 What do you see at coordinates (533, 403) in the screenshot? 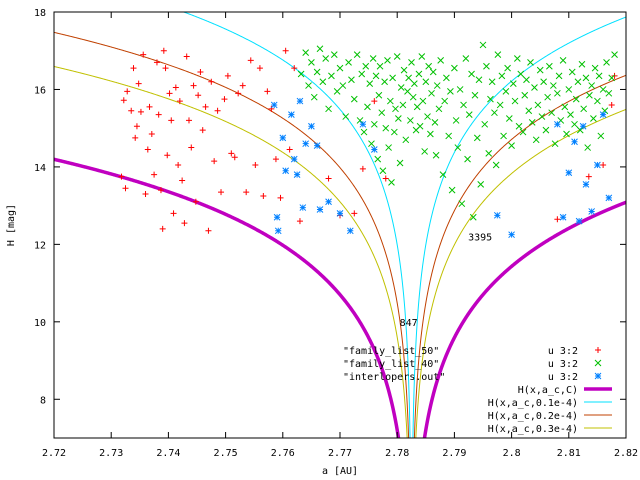
I see `legend-label: H(x,a_c,0.1e-4)` at bounding box center [533, 403].